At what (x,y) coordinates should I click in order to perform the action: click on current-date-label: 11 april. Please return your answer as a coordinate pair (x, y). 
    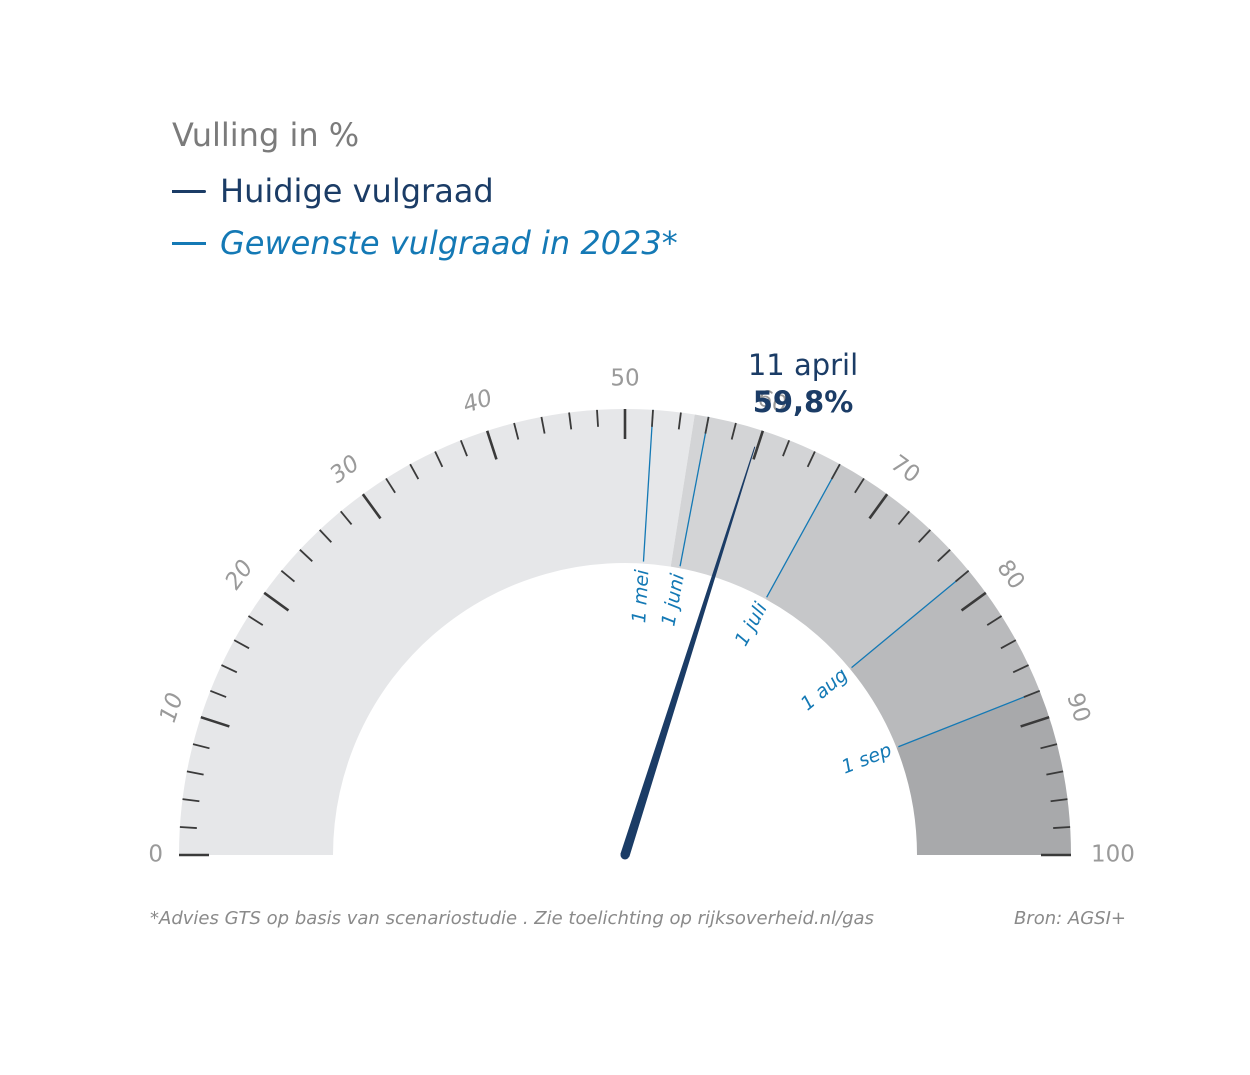
    Looking at the image, I should click on (803, 365).